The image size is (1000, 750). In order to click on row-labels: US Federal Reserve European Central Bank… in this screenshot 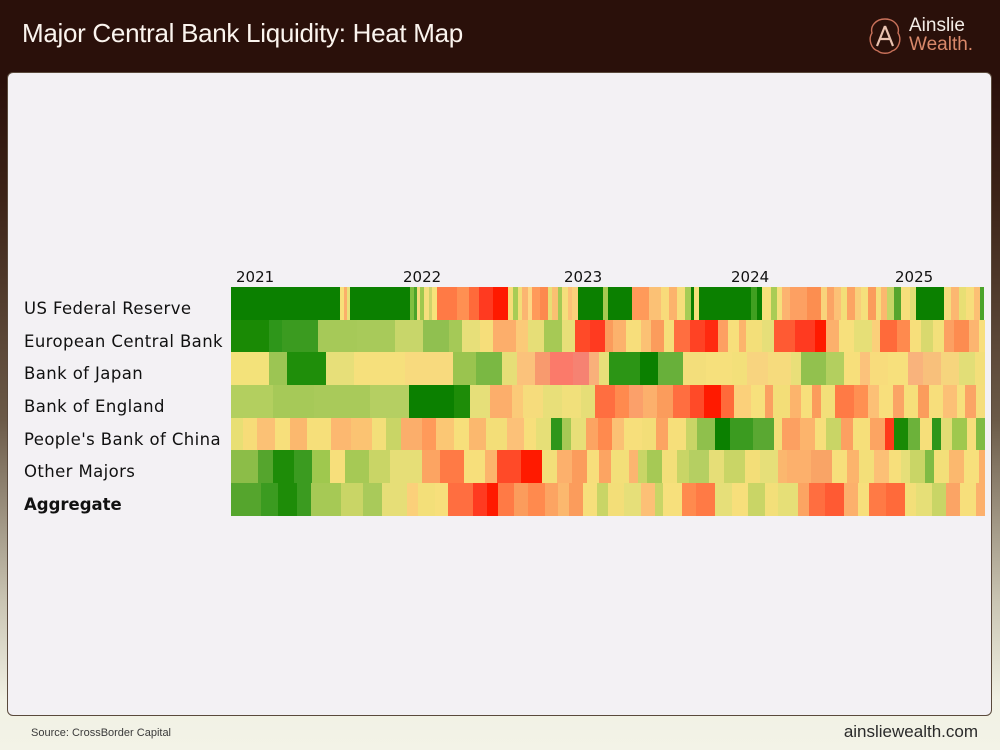, I will do `click(123, 407)`.